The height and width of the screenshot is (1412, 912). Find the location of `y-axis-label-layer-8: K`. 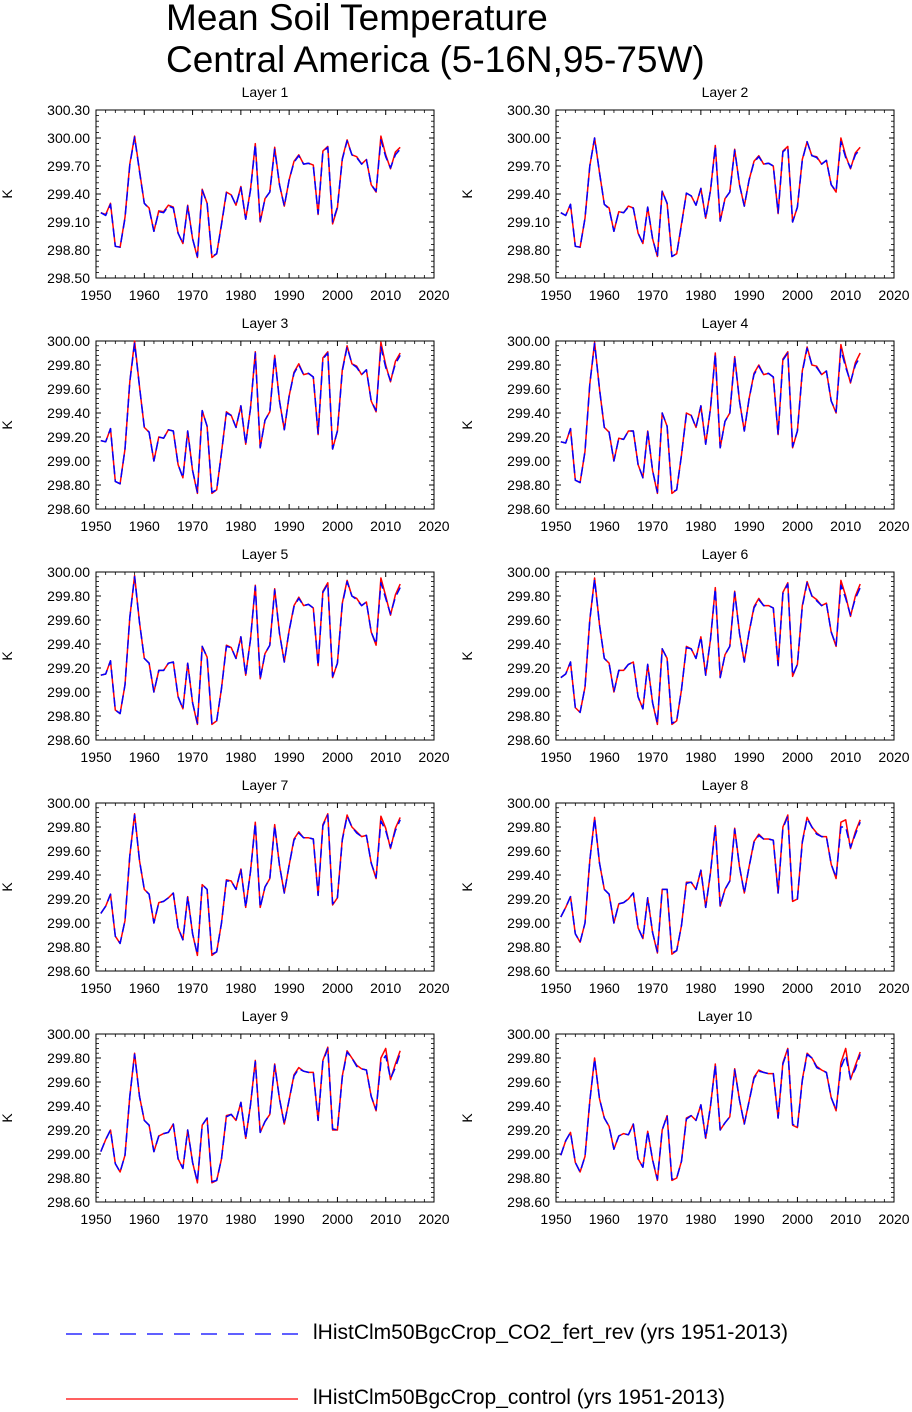

y-axis-label-layer-8: K is located at coordinates (467, 887).